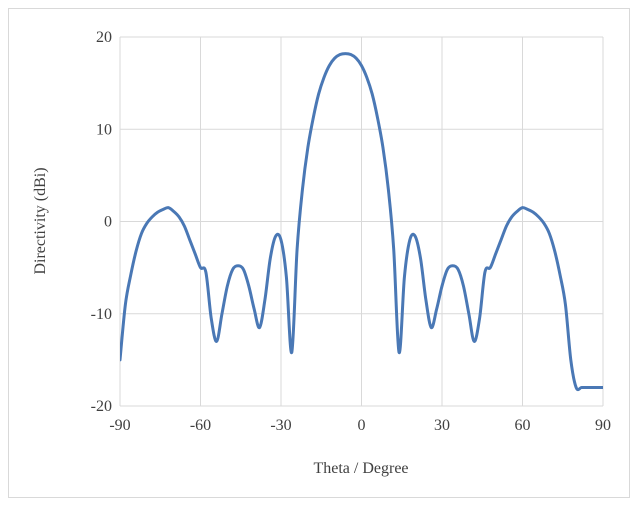 The image size is (639, 506). I want to click on x-tick-label: -60, so click(200, 425).